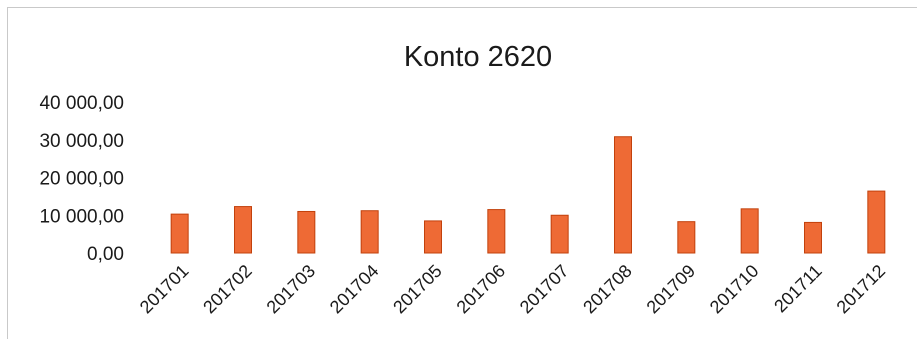 This screenshot has height=345, width=923. Describe the element at coordinates (481, 289) in the screenshot. I see `x-tick-label: 201706` at that location.